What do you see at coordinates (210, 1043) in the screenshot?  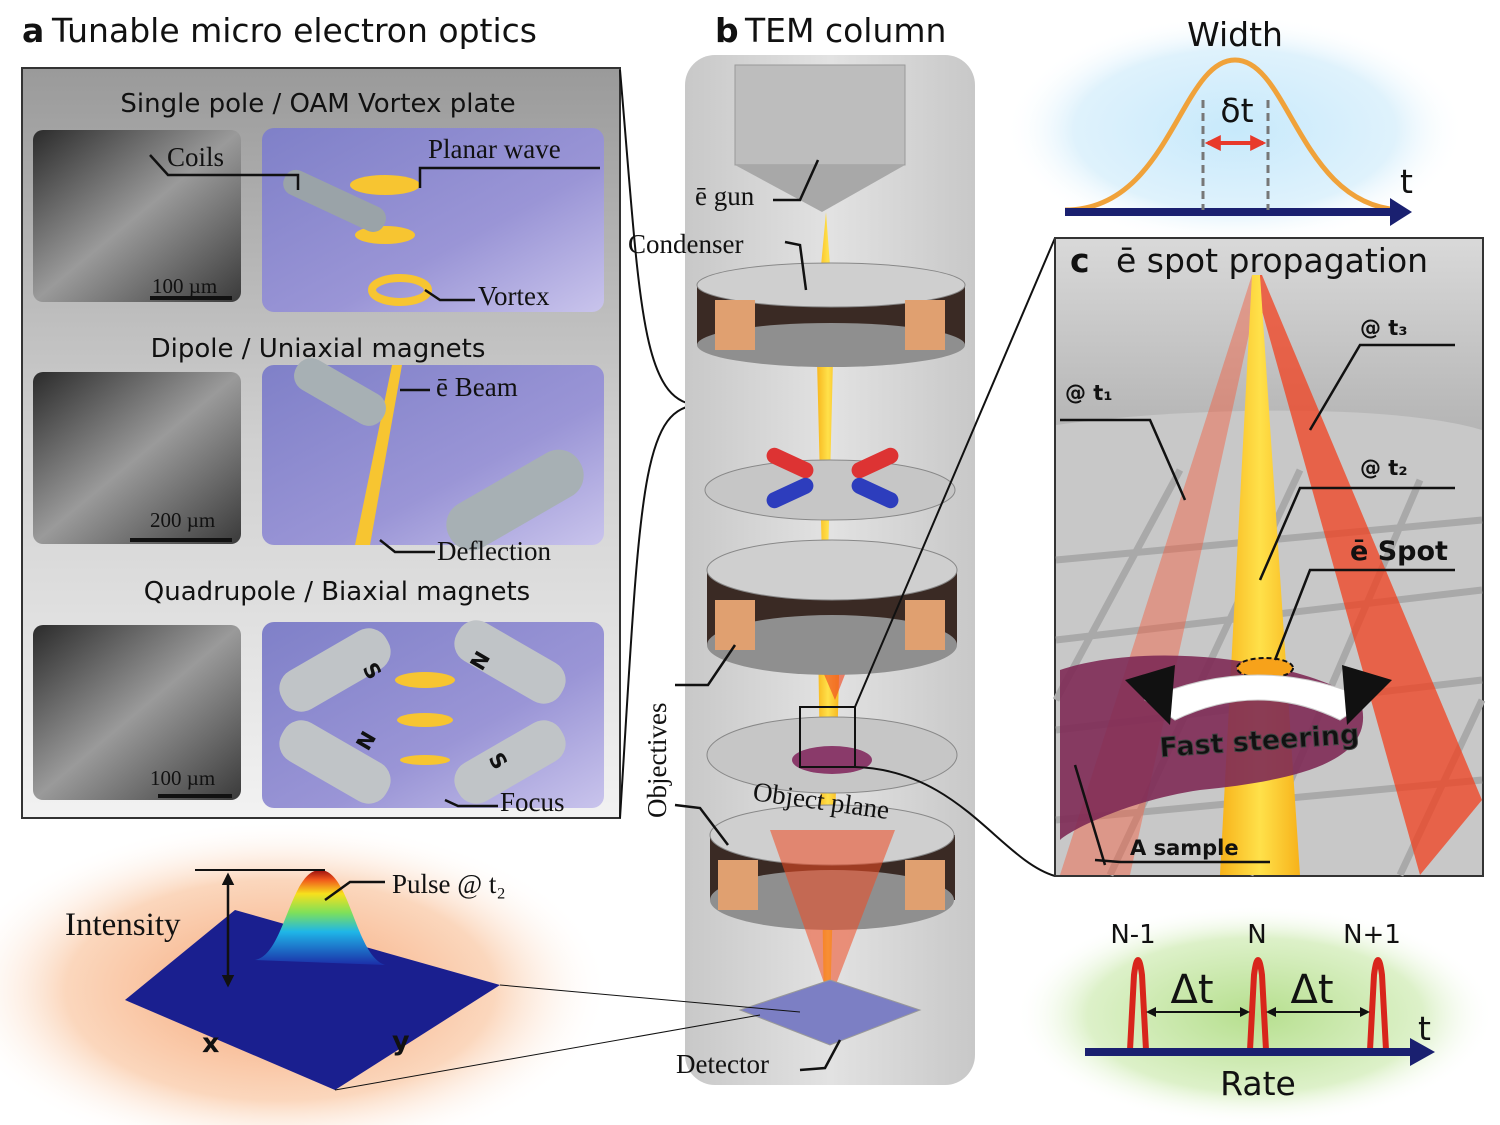 I see `axis-label: x` at bounding box center [210, 1043].